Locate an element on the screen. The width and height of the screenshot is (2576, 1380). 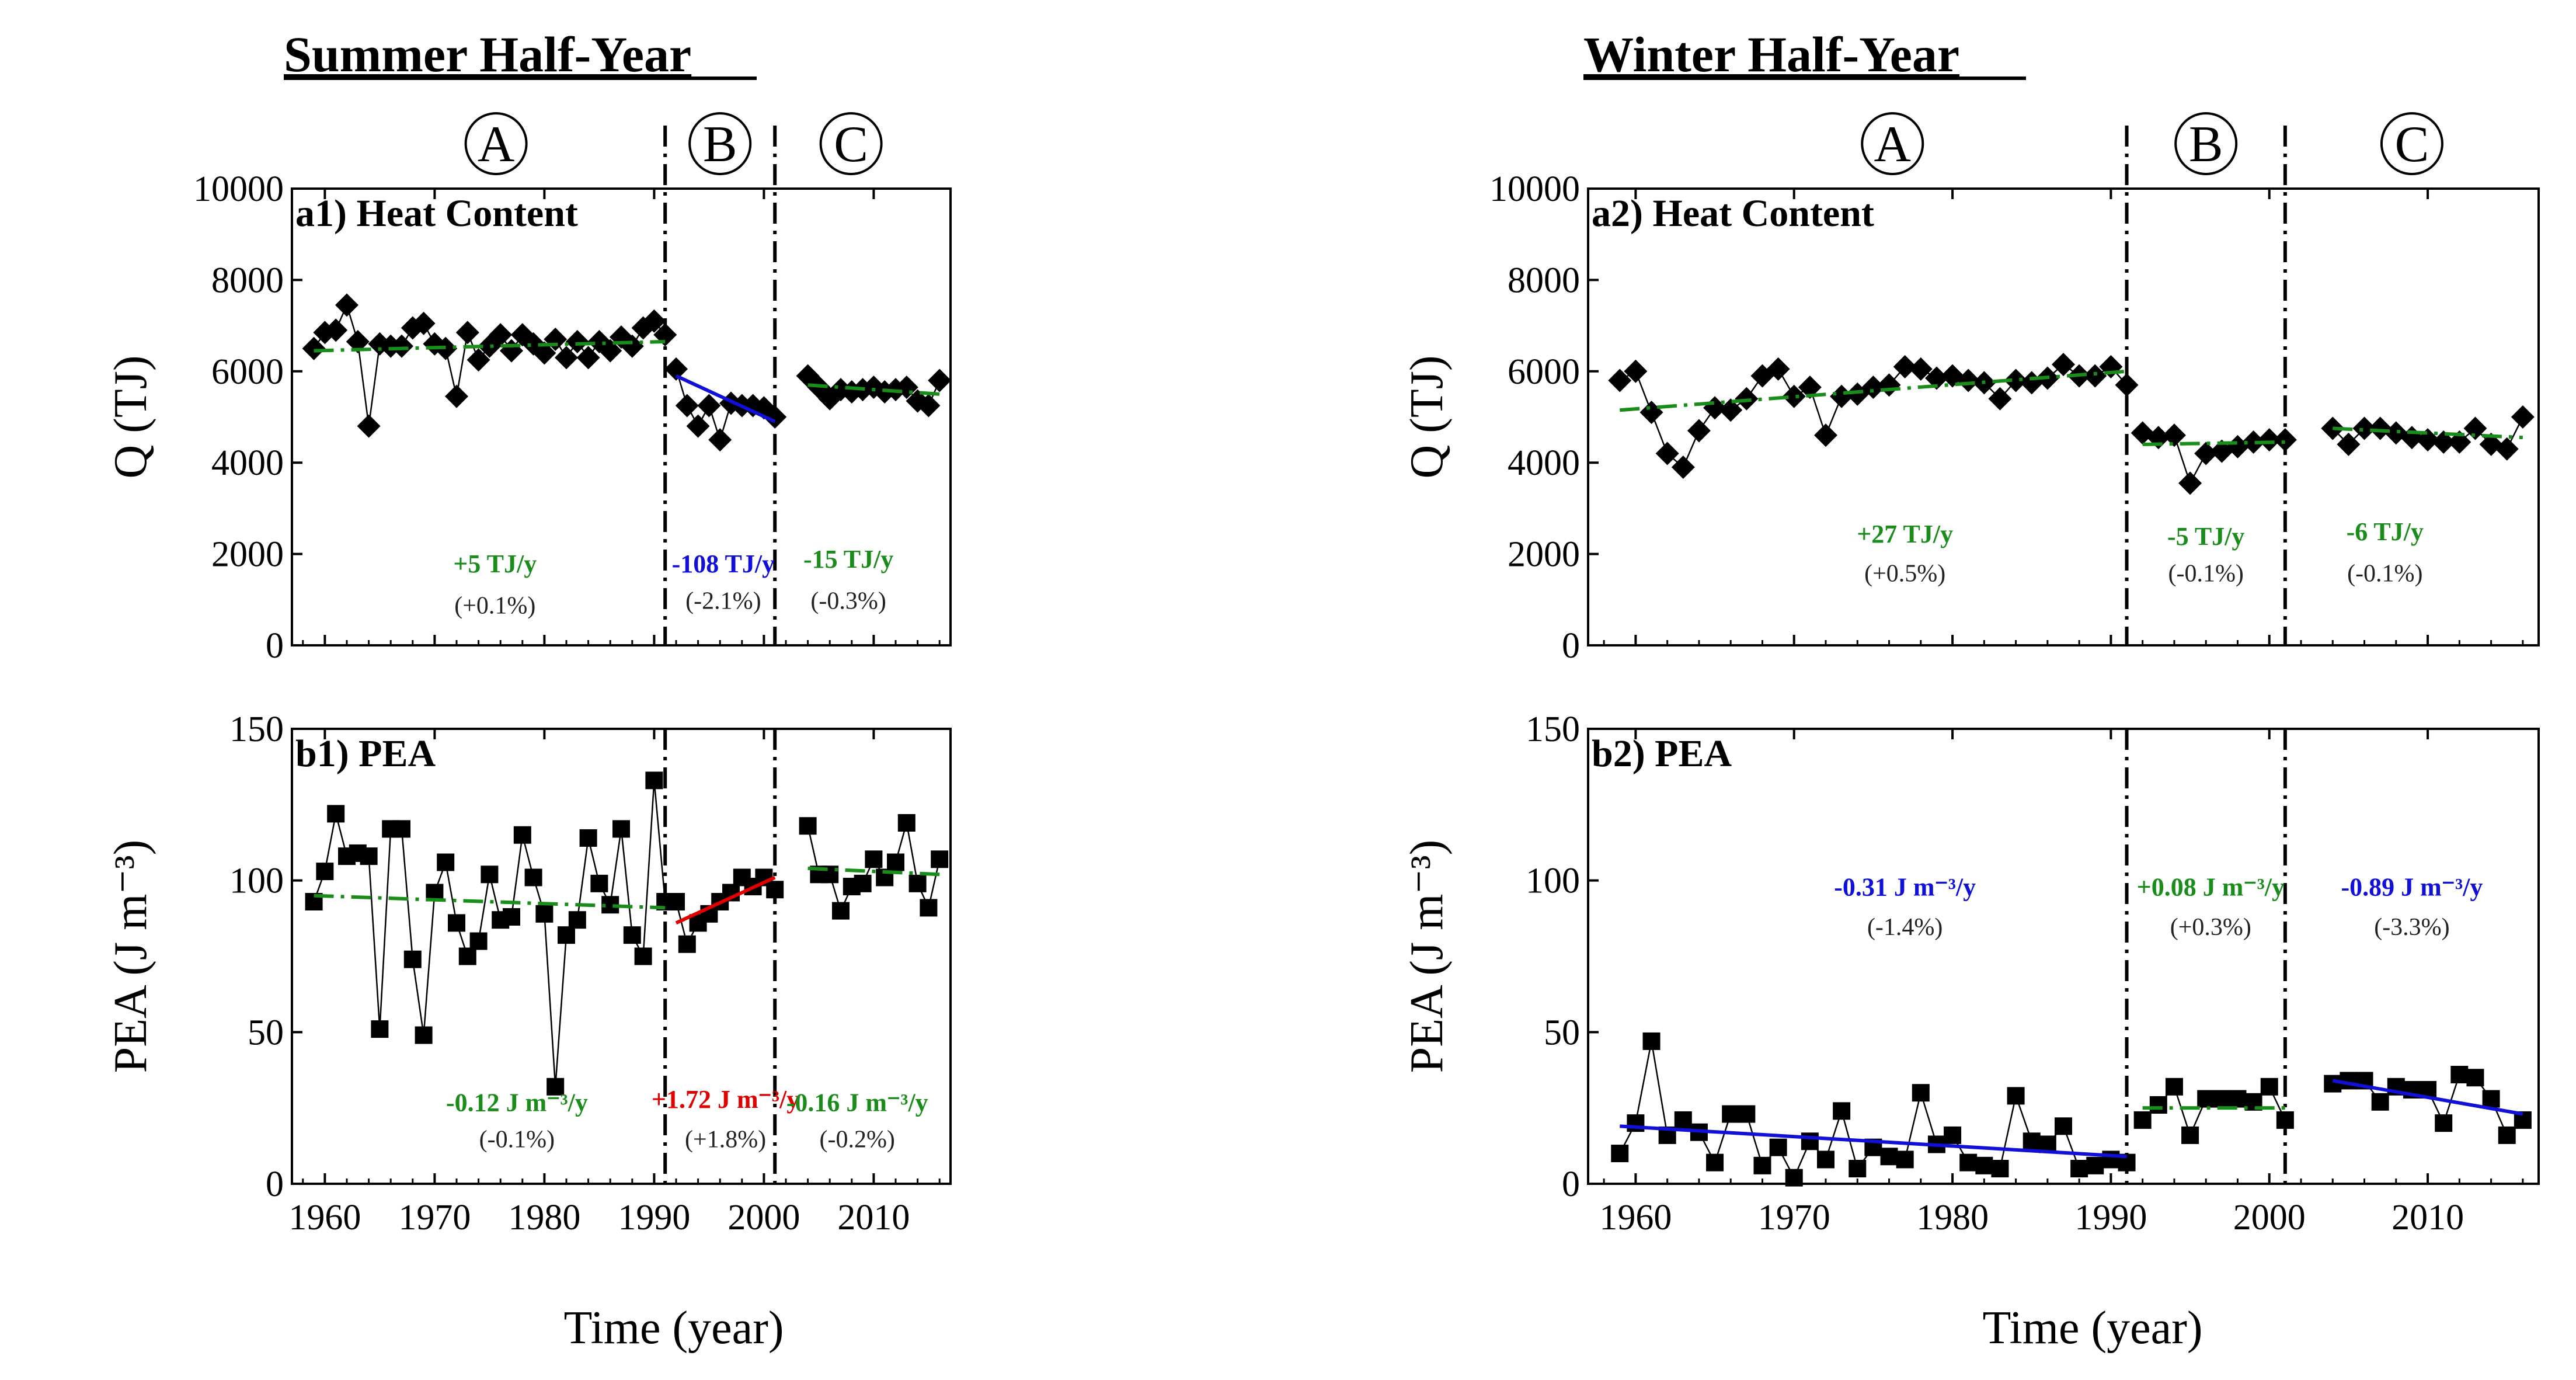
trend-percent: (+1.8%) is located at coordinates (725, 1140).